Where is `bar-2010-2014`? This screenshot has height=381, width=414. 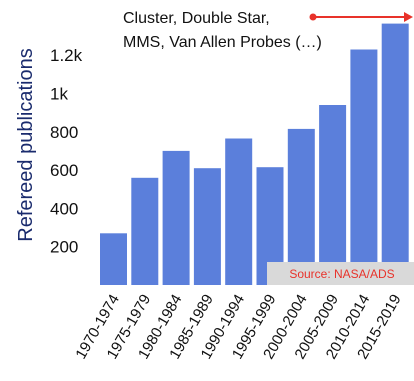 bar-2010-2014 is located at coordinates (364, 167).